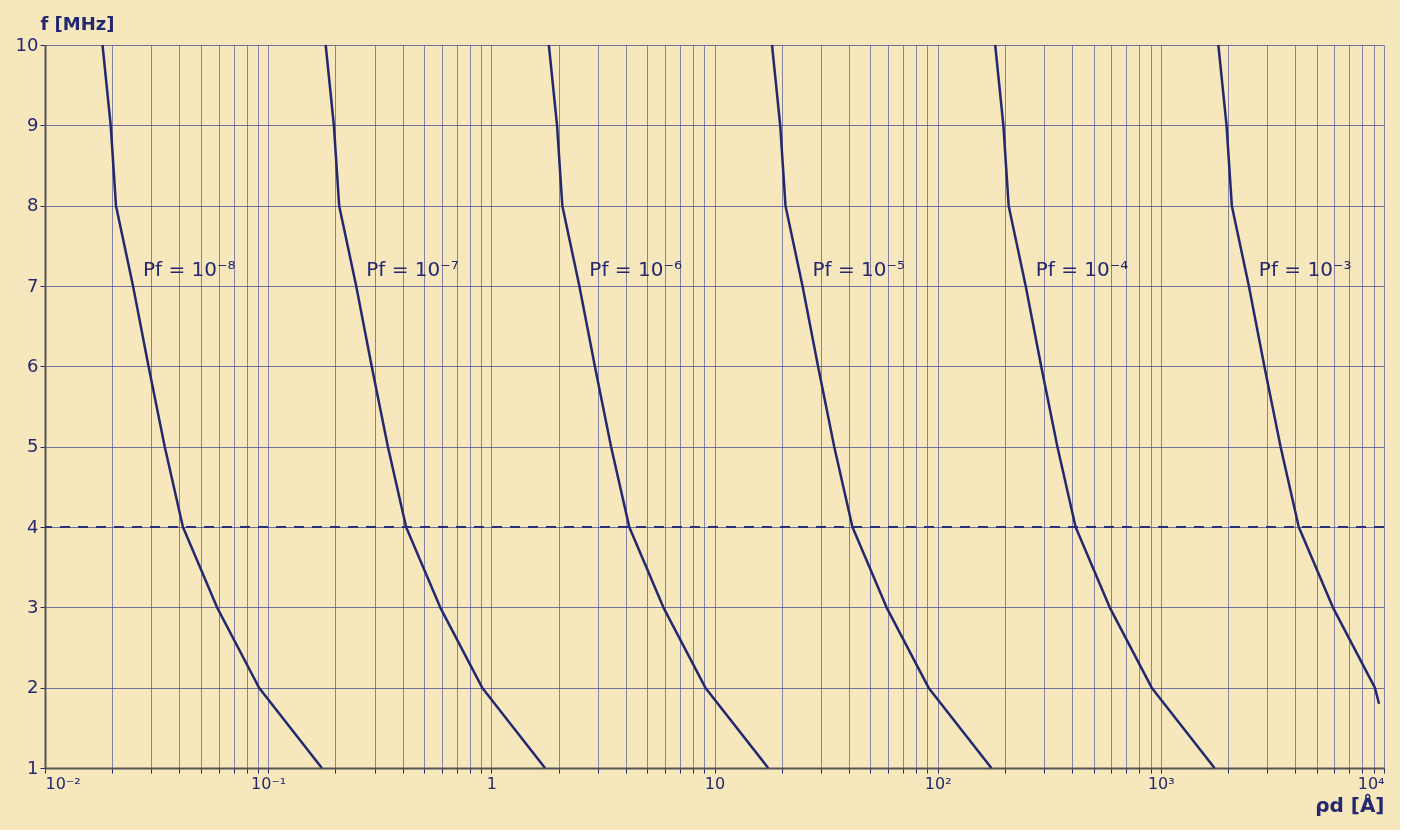  What do you see at coordinates (27, 44) in the screenshot?
I see `y-tick-label: 10` at bounding box center [27, 44].